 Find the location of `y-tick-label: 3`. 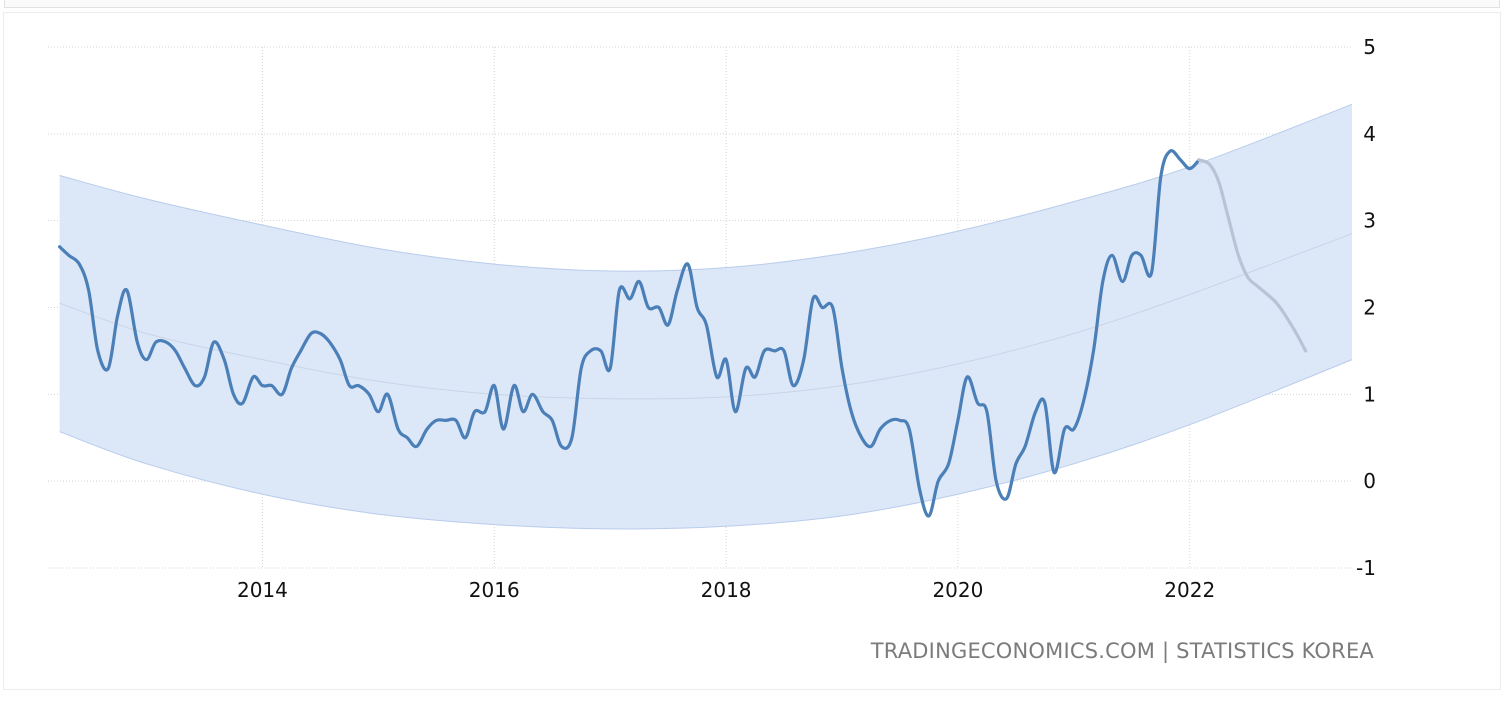

y-tick-label: 3 is located at coordinates (1369, 221).